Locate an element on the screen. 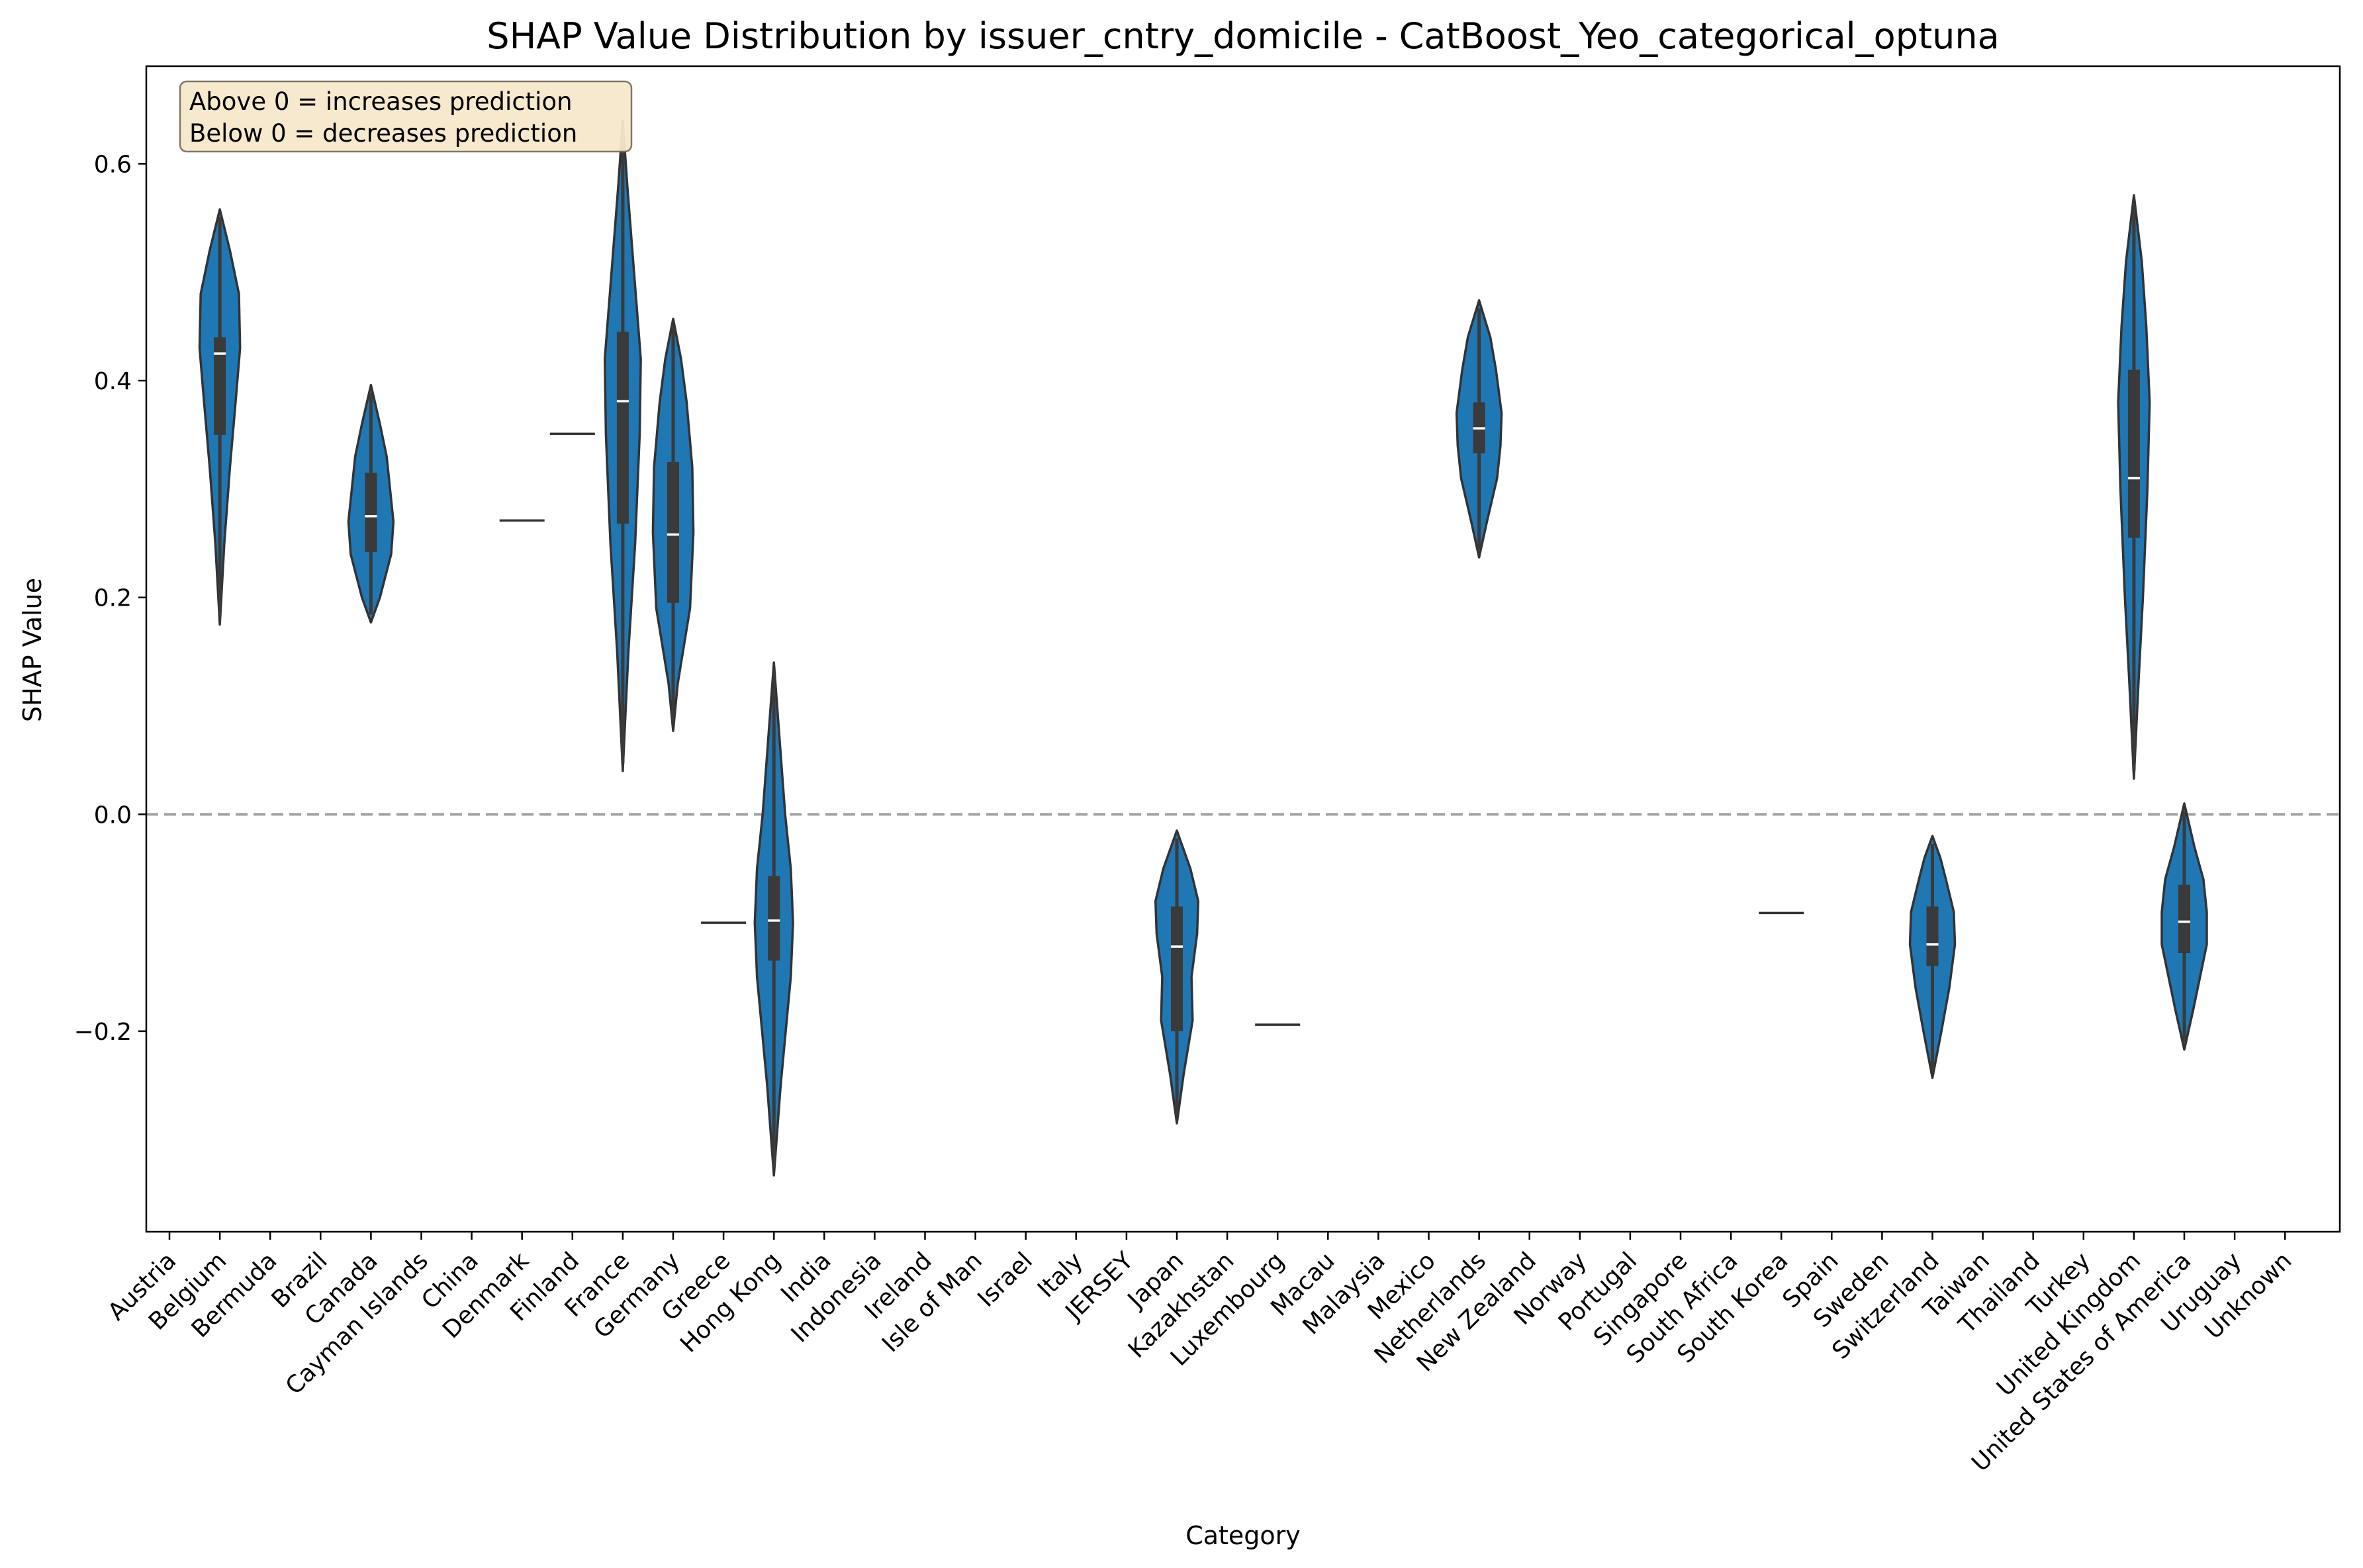  violin-united-kingdom is located at coordinates (2134, 487).